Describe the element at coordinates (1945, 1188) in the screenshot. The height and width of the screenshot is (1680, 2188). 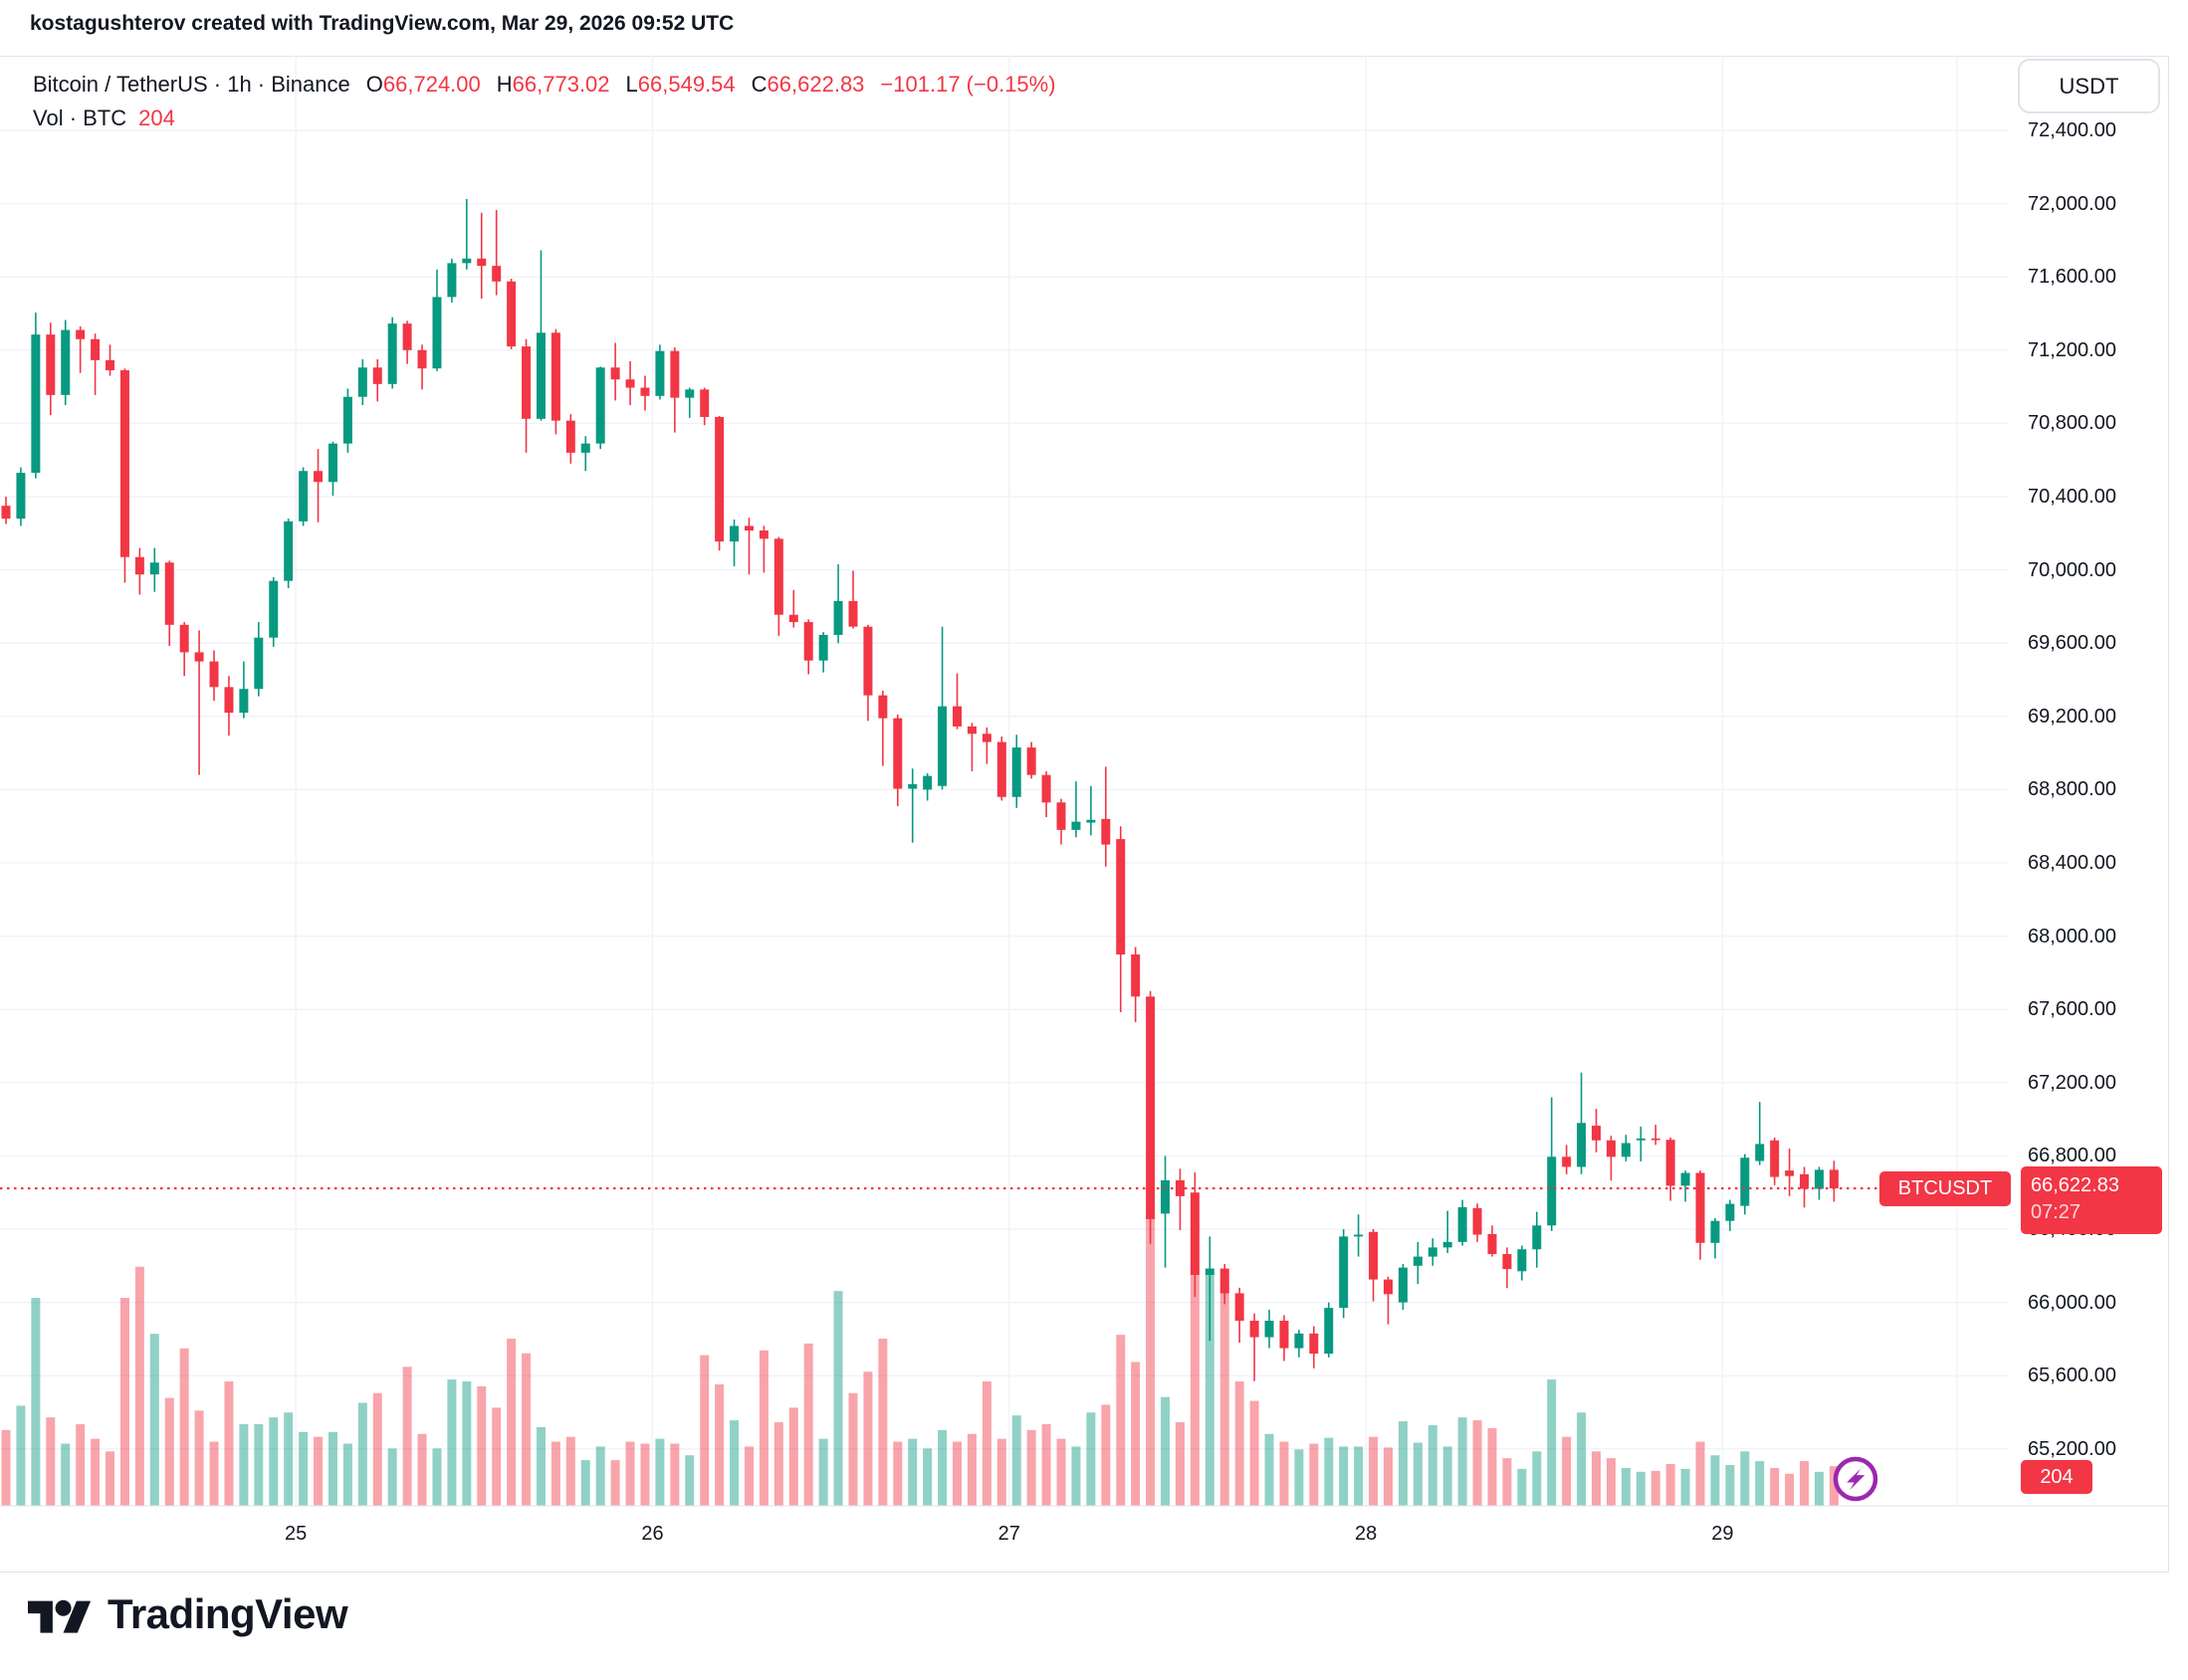
I see `symbol-price-flag: BTCUSDT` at that location.